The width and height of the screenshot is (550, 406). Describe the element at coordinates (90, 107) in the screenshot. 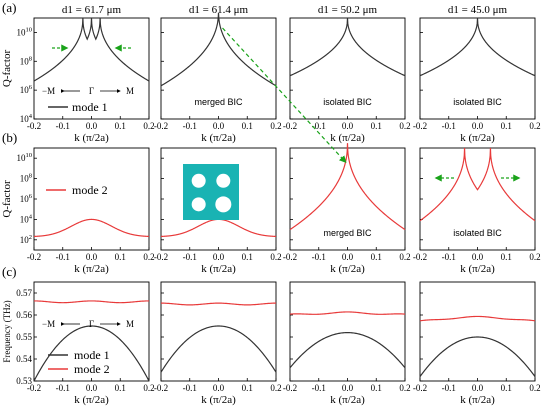

I see `legend-label-mode1: mode 1` at that location.